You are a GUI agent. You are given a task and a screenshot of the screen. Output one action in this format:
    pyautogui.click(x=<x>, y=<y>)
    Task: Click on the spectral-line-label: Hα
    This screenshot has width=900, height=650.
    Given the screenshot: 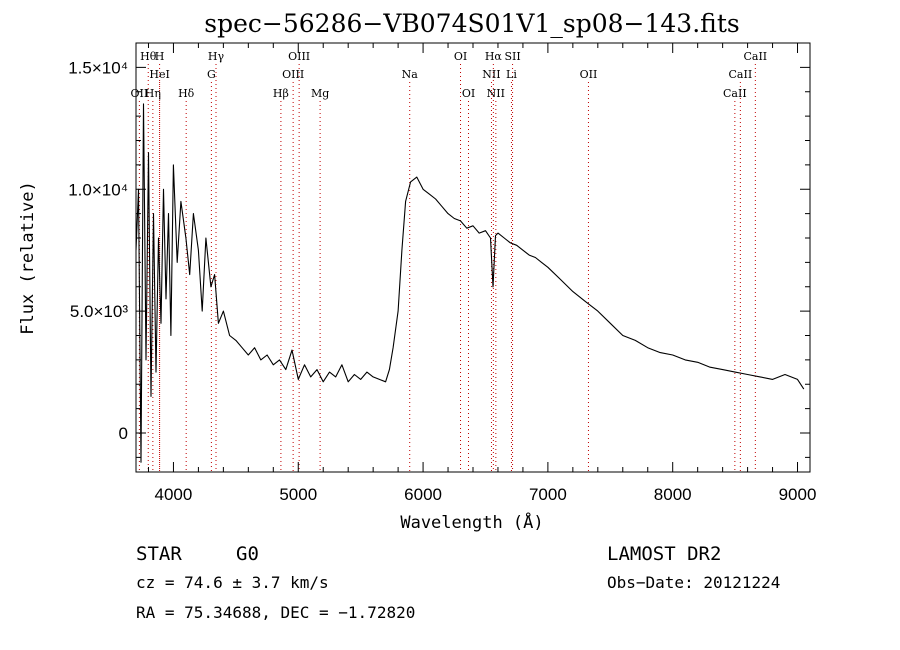 What is the action you would take?
    pyautogui.click(x=494, y=56)
    